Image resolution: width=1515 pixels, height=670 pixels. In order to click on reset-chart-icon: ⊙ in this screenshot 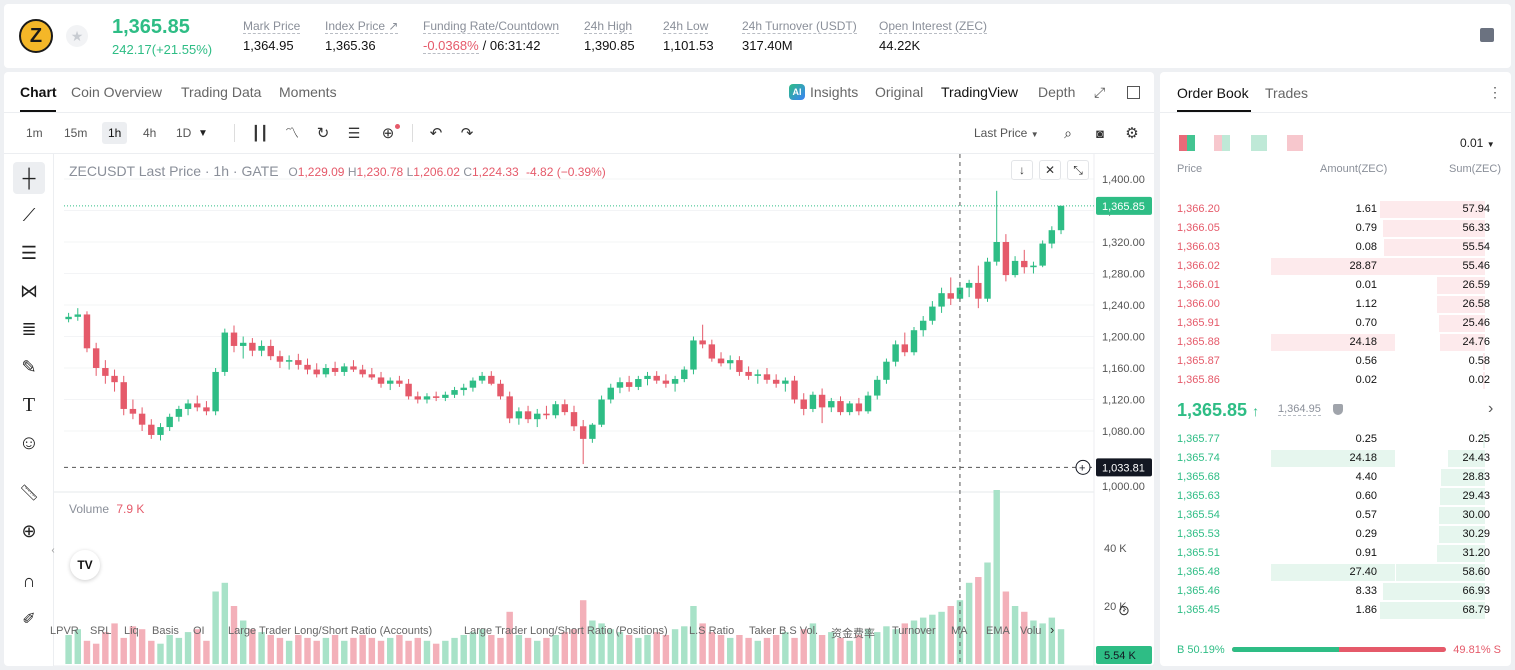, I will do `click(1124, 609)`.